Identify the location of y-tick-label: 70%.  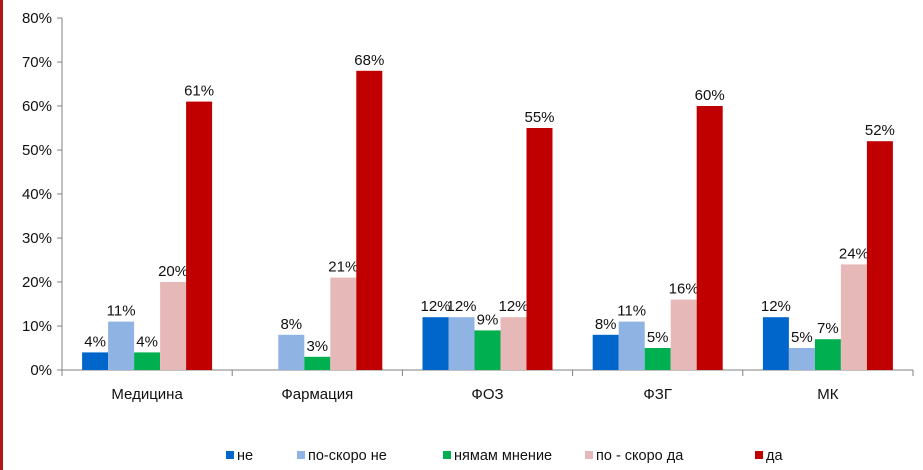
(37, 62).